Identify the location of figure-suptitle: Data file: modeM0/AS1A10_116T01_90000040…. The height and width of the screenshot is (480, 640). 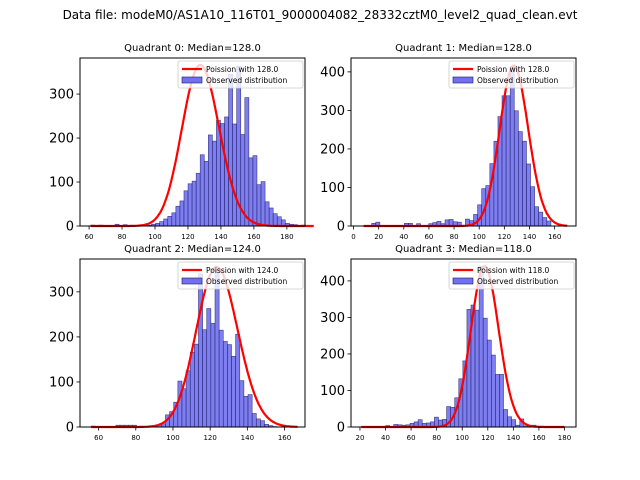
(320, 15).